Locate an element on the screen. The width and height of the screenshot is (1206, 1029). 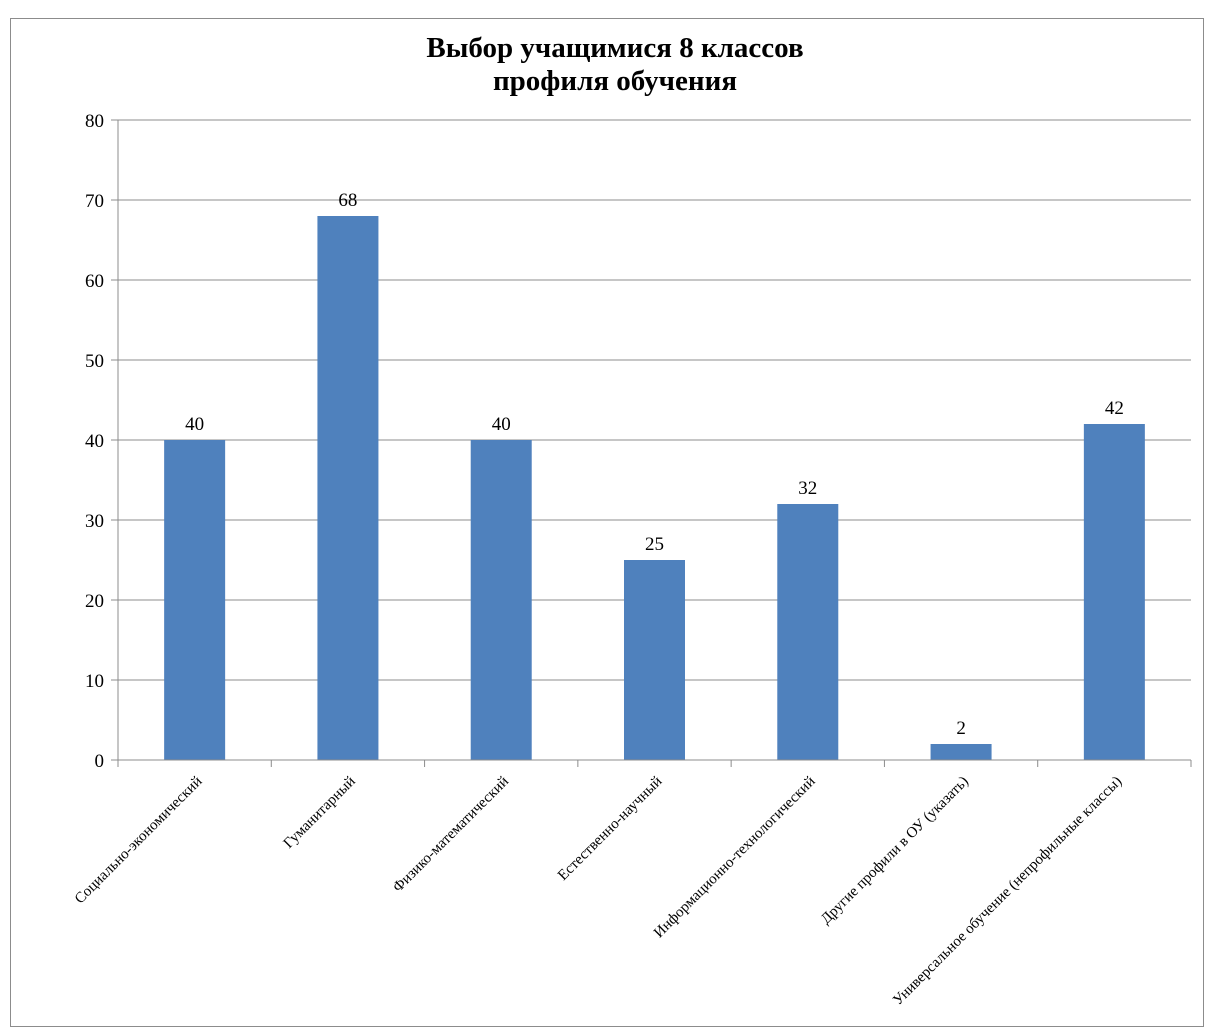
category-label-1: Социально-экономический is located at coordinates (139, 841).